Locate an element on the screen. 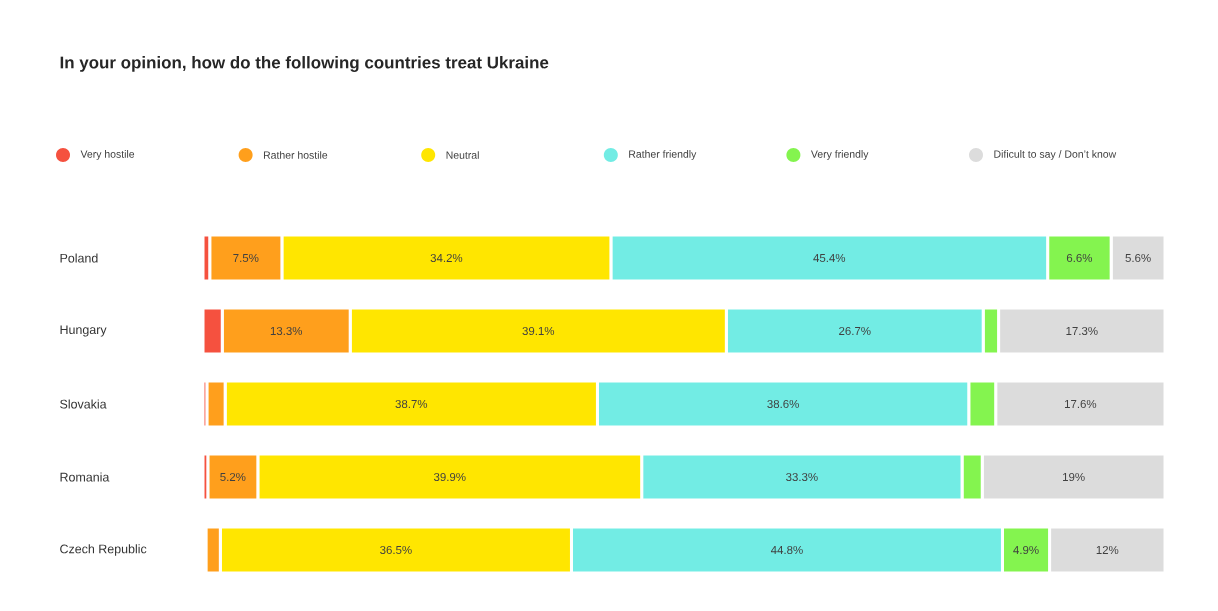  data-label: 17.3% is located at coordinates (1082, 331).